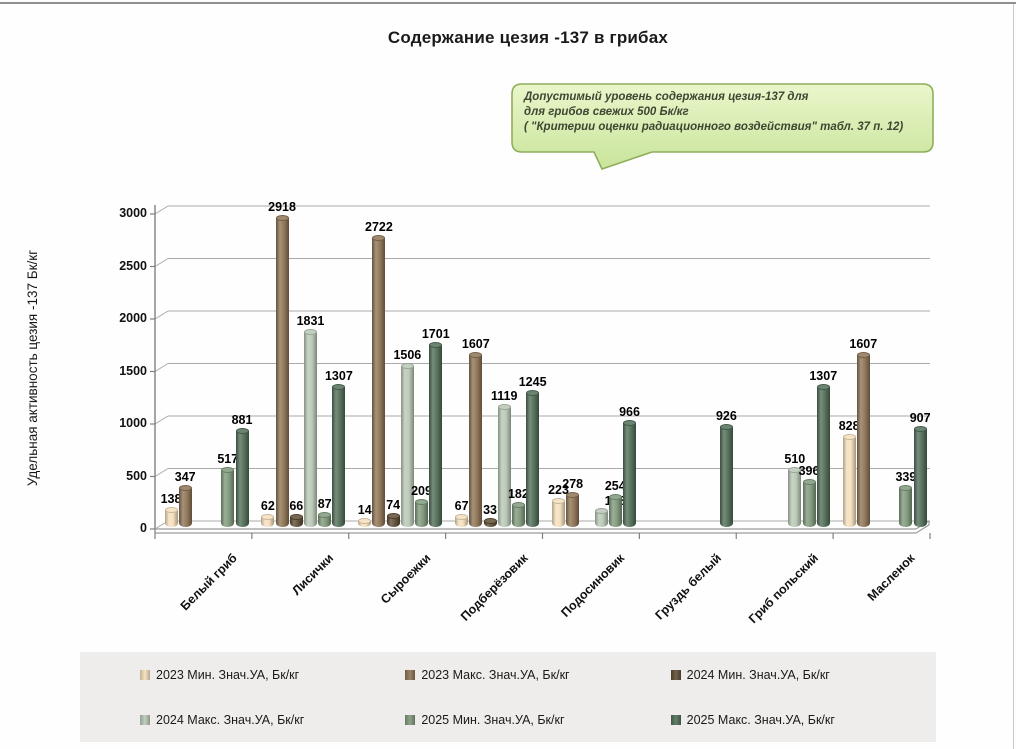 This screenshot has height=749, width=1016. I want to click on data-label: 33, so click(490, 509).